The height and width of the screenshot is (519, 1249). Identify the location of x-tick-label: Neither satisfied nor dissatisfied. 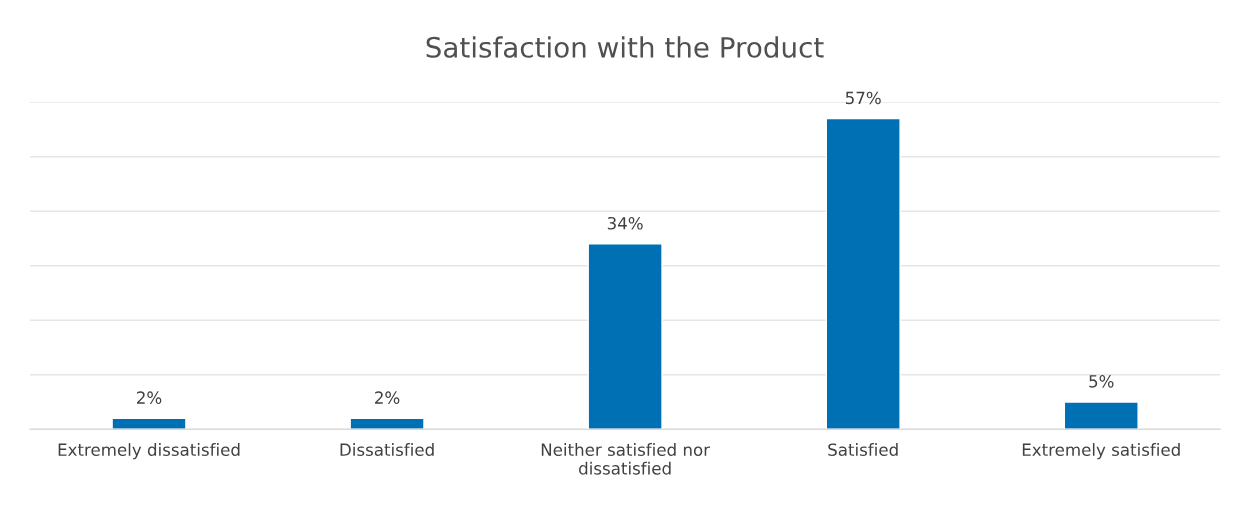
(626, 459).